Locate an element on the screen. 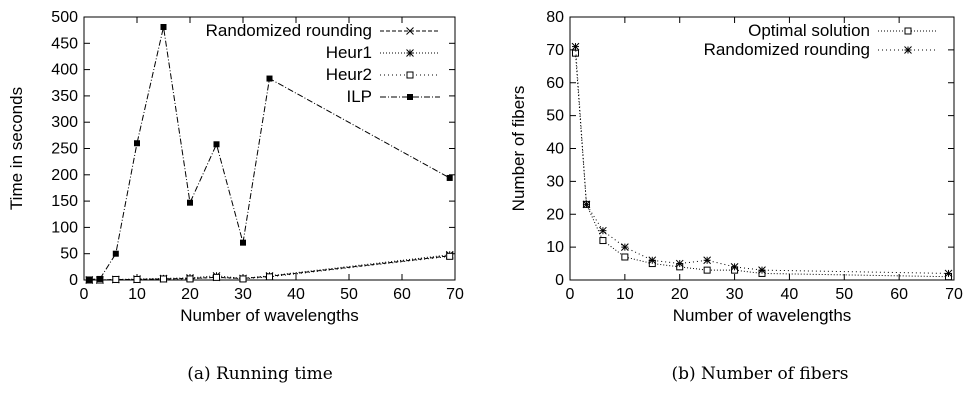 Image resolution: width=967 pixels, height=402 pixels. y-tick-label: 450 is located at coordinates (64, 43).